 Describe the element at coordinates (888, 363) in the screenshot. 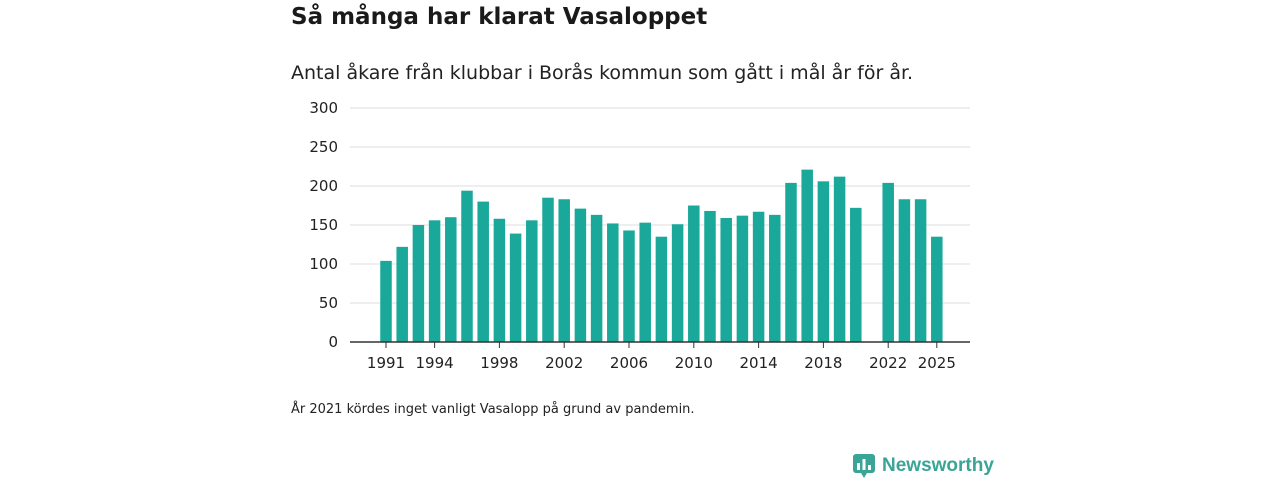

I see `x-tick-label: 2022` at that location.